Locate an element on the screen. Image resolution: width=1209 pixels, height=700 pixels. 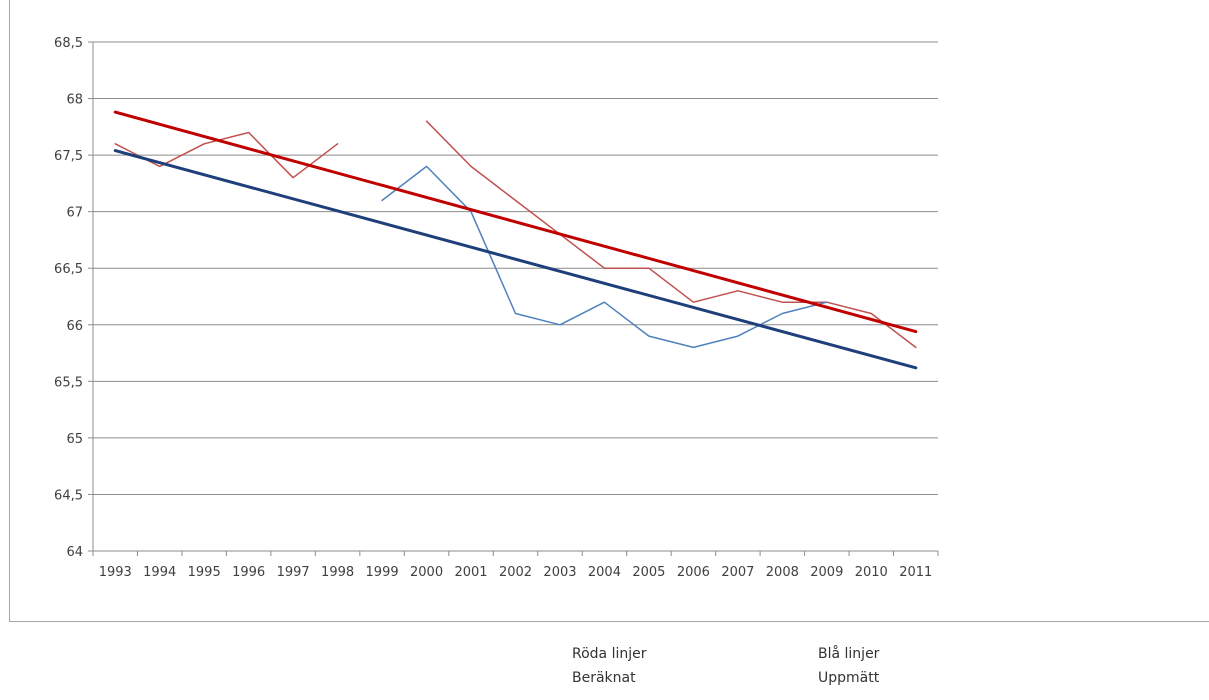
y-tick-label: 68,5 is located at coordinates (68, 43).